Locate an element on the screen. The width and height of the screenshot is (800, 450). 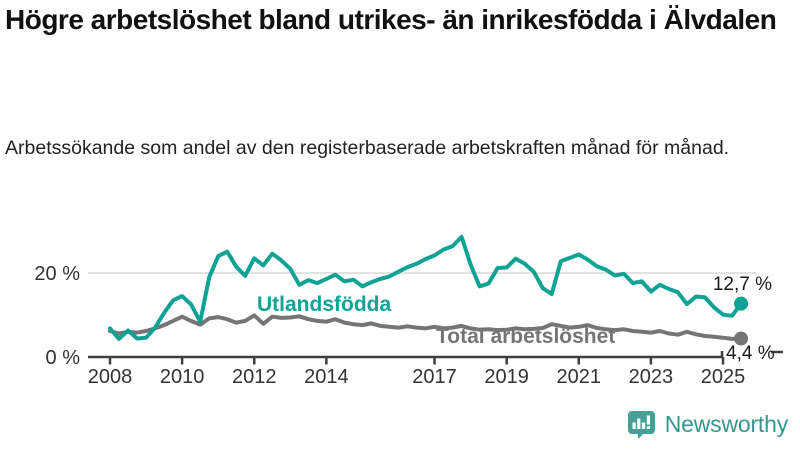
line-total-arbetsl-shet is located at coordinates (426, 327).